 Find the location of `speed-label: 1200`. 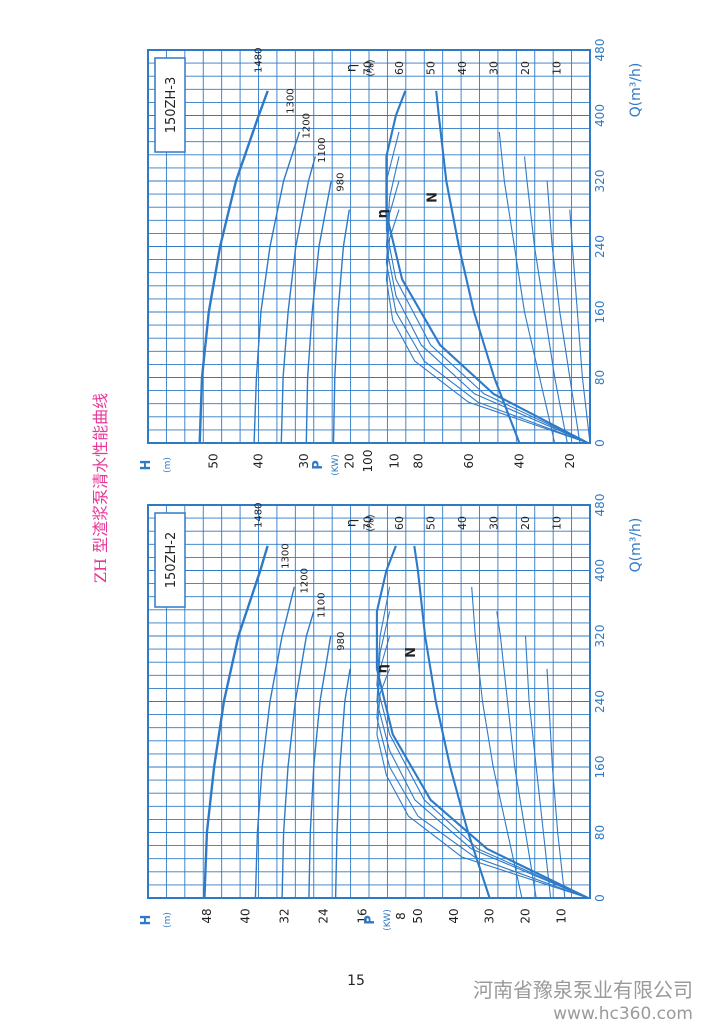

speed-label: 1200 is located at coordinates (306, 125).